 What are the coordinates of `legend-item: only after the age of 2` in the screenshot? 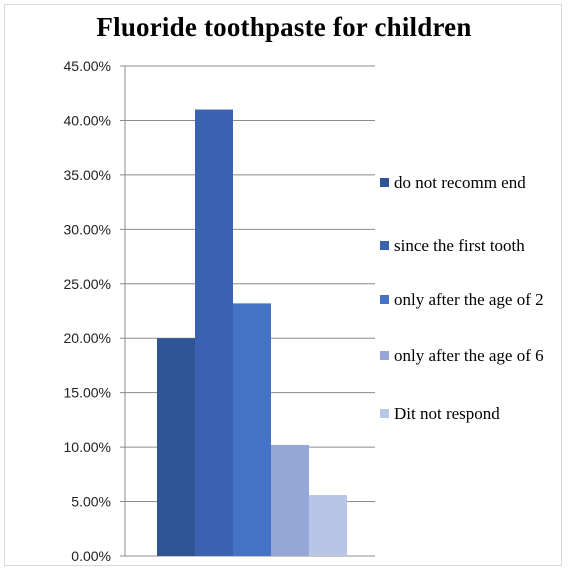 It's located at (474, 299).